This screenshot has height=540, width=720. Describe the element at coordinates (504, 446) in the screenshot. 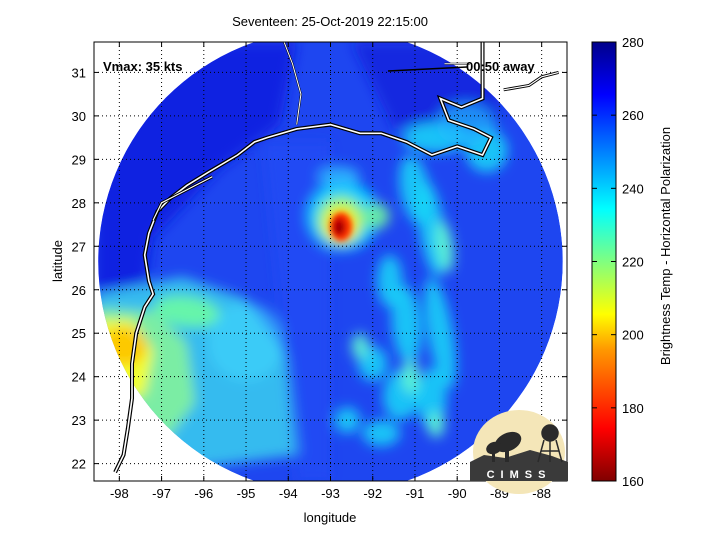

I see `logo-dish-icon` at that location.